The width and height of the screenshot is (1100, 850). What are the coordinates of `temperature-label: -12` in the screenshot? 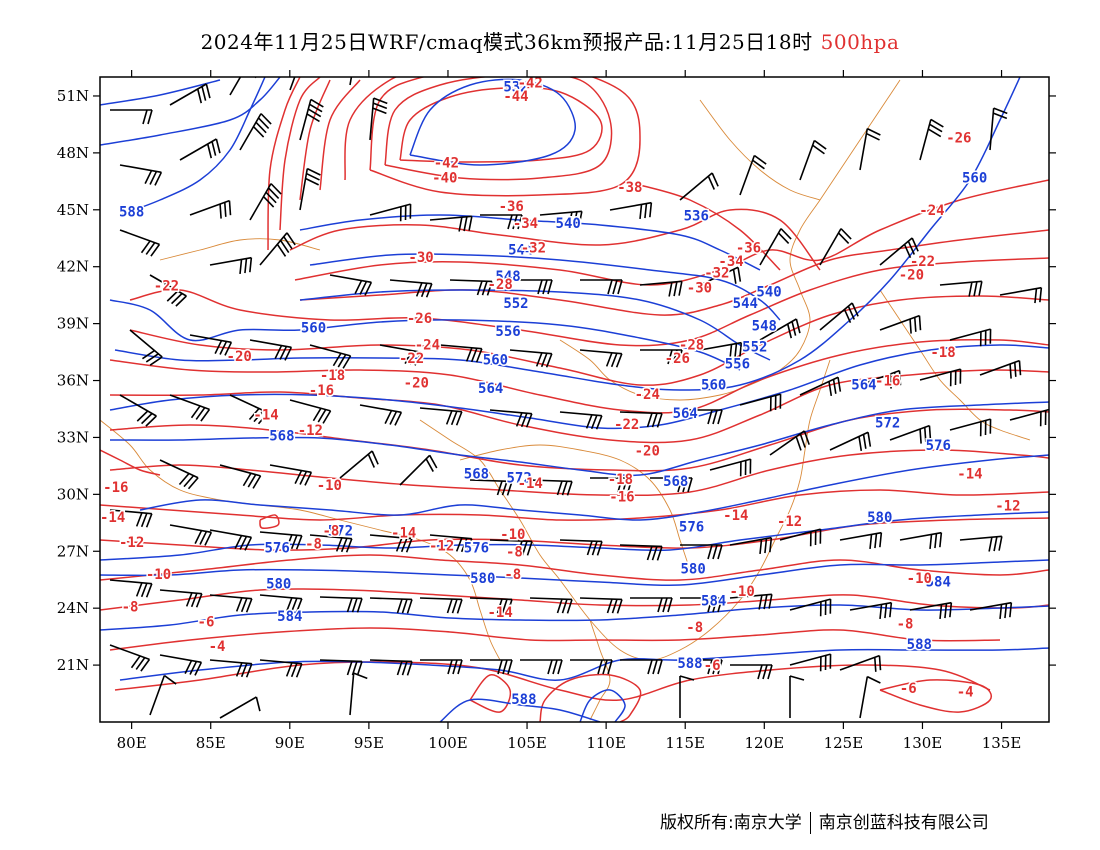 It's located at (789, 522).